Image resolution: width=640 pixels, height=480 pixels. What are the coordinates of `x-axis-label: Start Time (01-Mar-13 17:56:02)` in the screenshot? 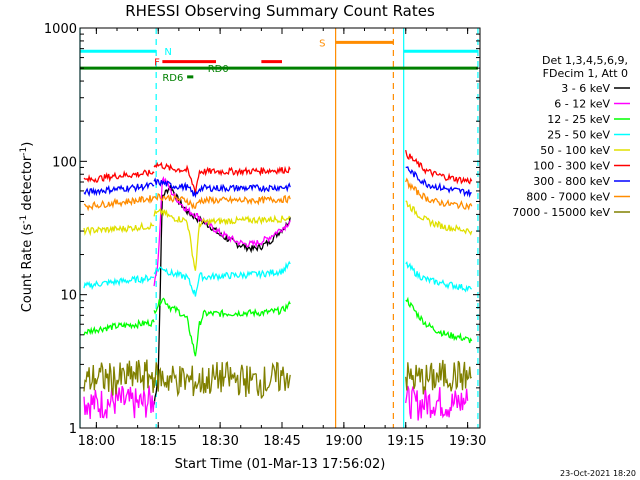 It's located at (280, 464).